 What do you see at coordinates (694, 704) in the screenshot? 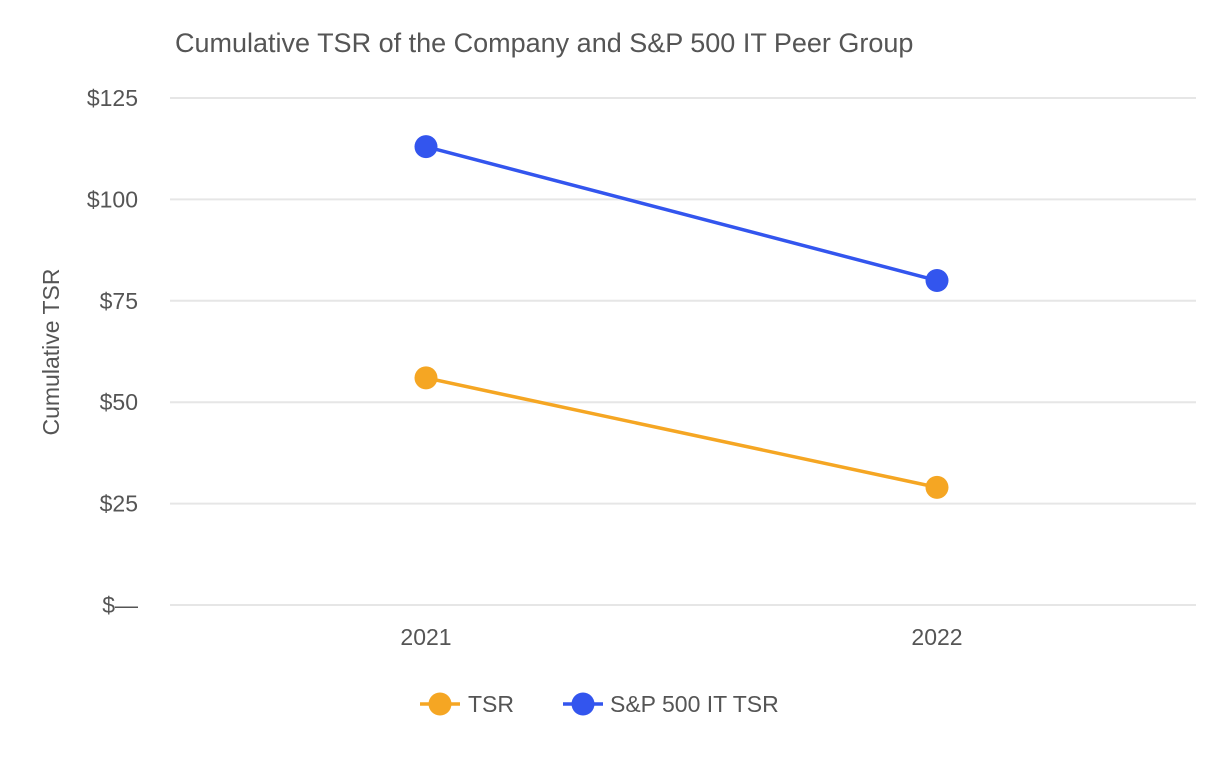
I see `legend-label: S&P 500 IT TSR` at bounding box center [694, 704].